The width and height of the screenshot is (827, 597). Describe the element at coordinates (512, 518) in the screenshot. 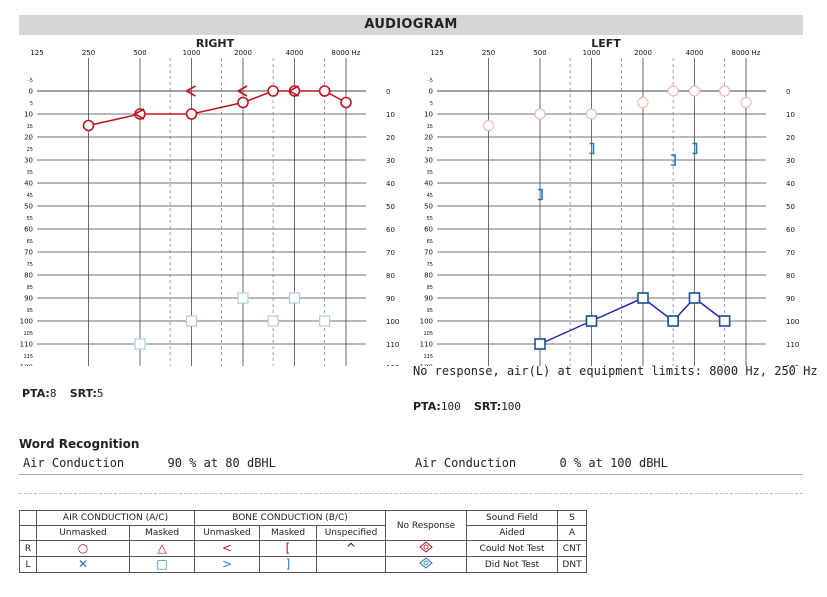

I see `legend-sound-field: Sound Field` at that location.